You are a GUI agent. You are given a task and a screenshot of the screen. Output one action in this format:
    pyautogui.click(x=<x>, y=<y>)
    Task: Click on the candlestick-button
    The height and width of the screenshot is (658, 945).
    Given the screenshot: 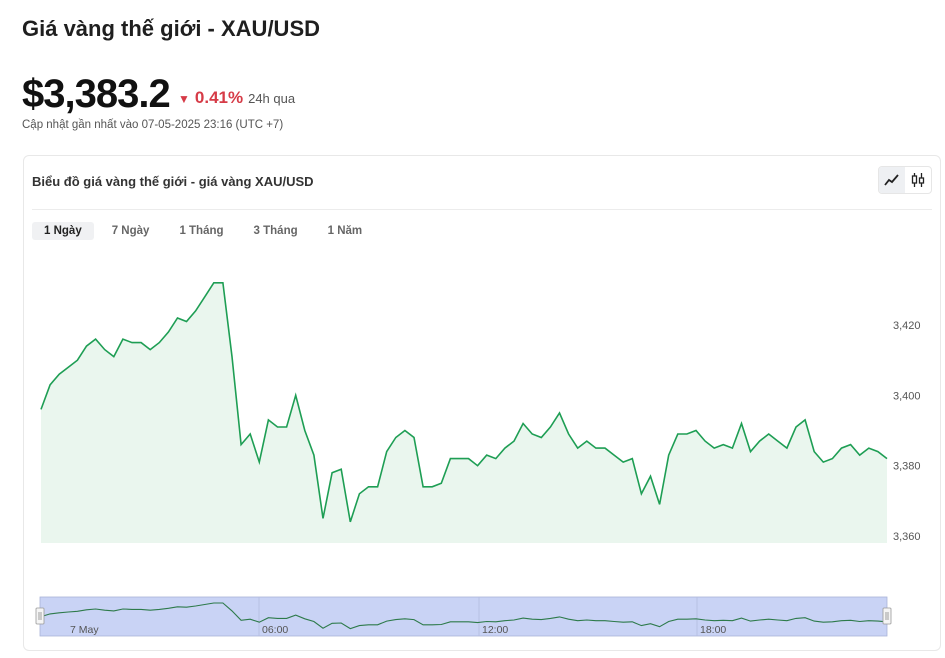 What is the action you would take?
    pyautogui.click(x=918, y=180)
    